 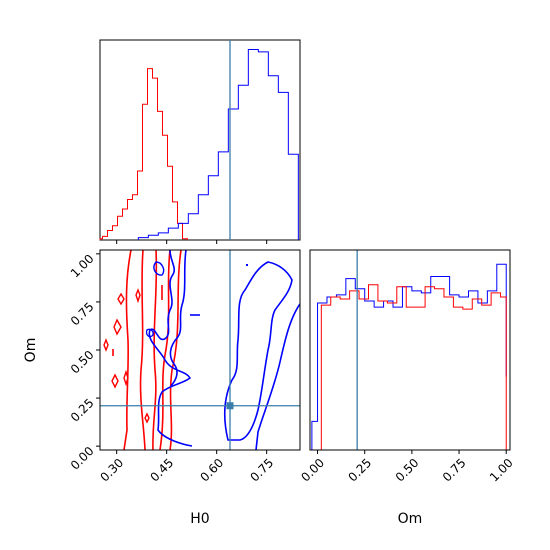 I want to click on om-hist-step-red, so click(x=412, y=367).